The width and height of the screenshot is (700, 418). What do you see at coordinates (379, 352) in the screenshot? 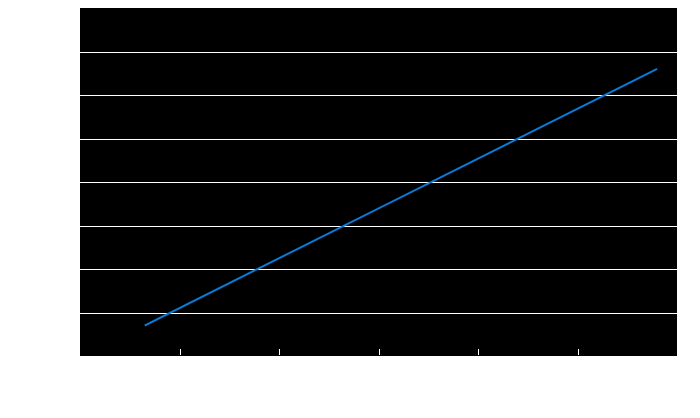
I see `x-axis-ticks` at bounding box center [379, 352].